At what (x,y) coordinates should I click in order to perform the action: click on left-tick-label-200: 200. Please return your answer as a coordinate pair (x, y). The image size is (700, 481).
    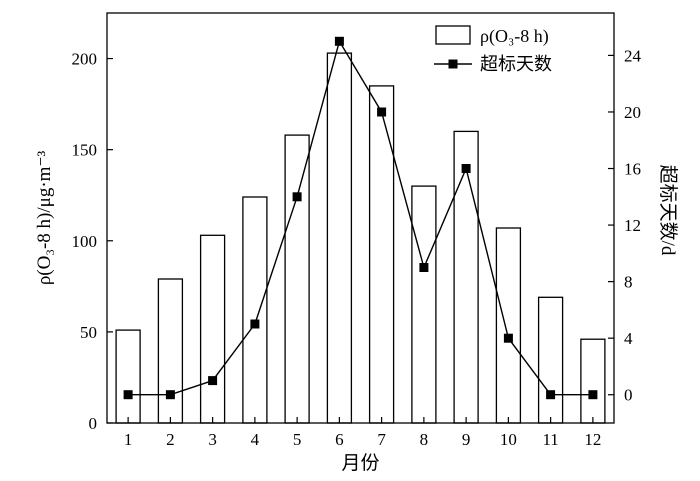
    Looking at the image, I should click on (85, 59).